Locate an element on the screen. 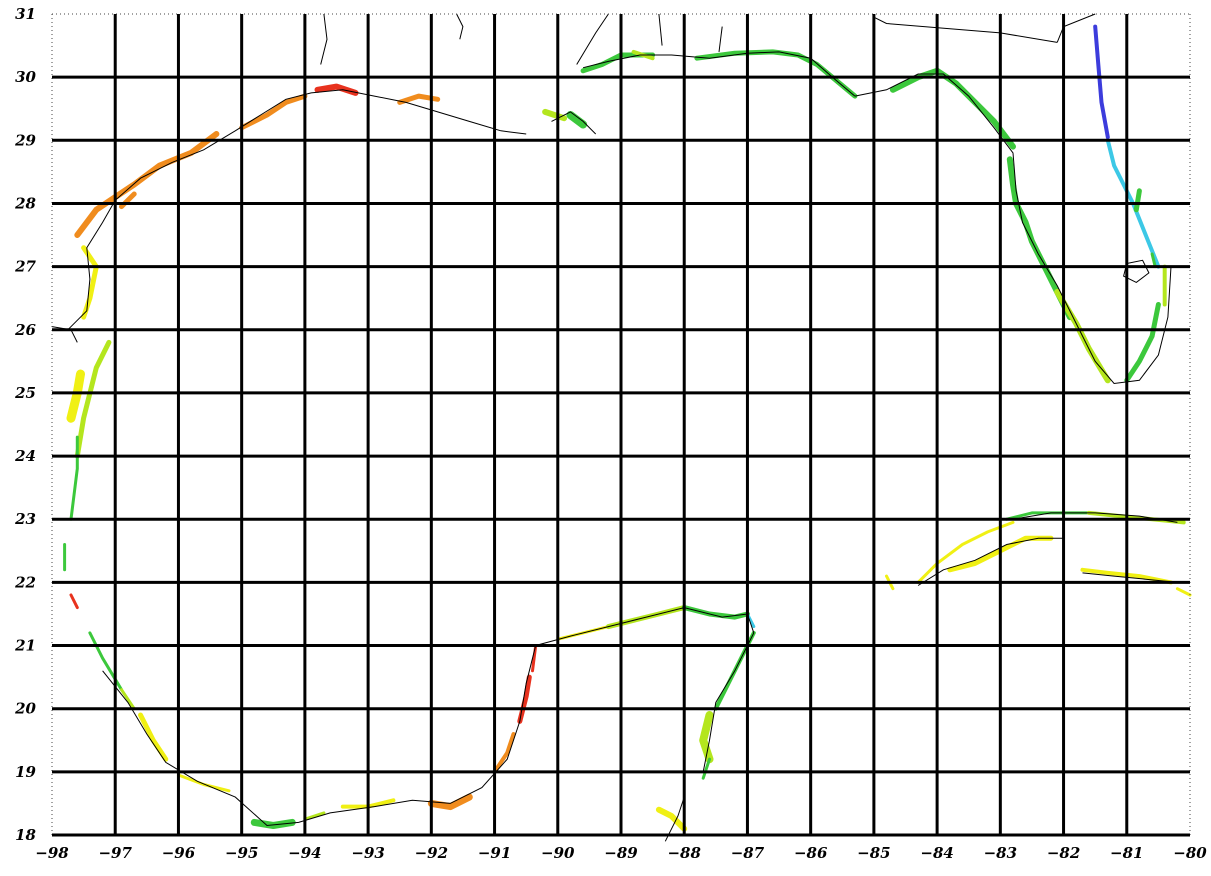 Image resolution: width=1211 pixels, height=876 pixels. lon-tick-label: −82 is located at coordinates (1063, 853).